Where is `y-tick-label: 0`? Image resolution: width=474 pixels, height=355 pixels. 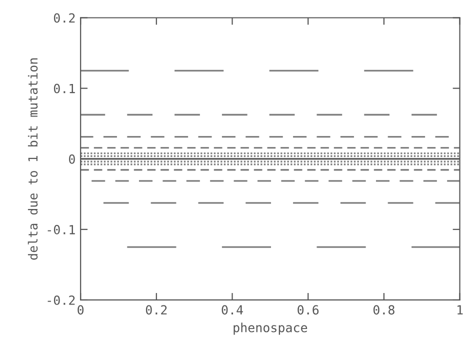
y-tick-label: 0 is located at coordinates (72, 159).